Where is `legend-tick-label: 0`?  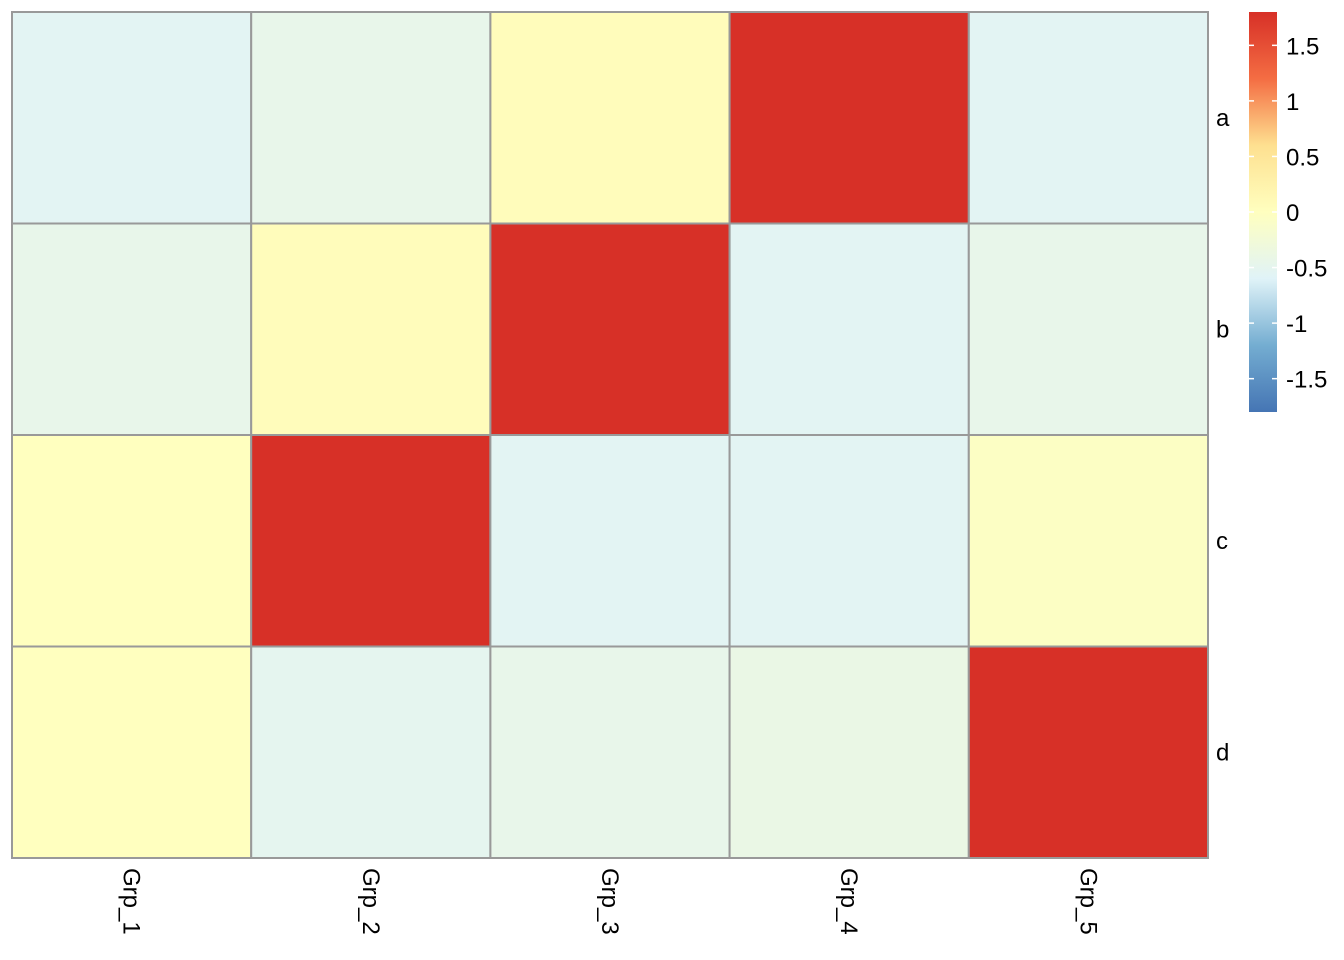
legend-tick-label: 0 is located at coordinates (1292, 213).